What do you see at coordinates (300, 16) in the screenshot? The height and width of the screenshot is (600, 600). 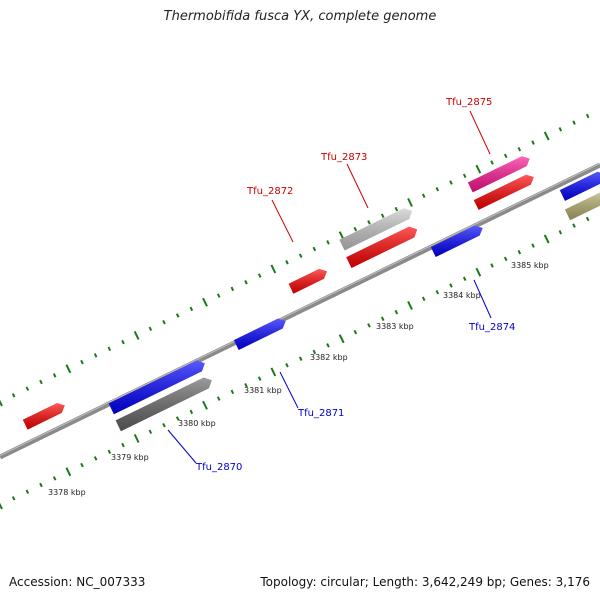 I see `map-title: Thermobifida fusca YX, complete genome` at bounding box center [300, 16].